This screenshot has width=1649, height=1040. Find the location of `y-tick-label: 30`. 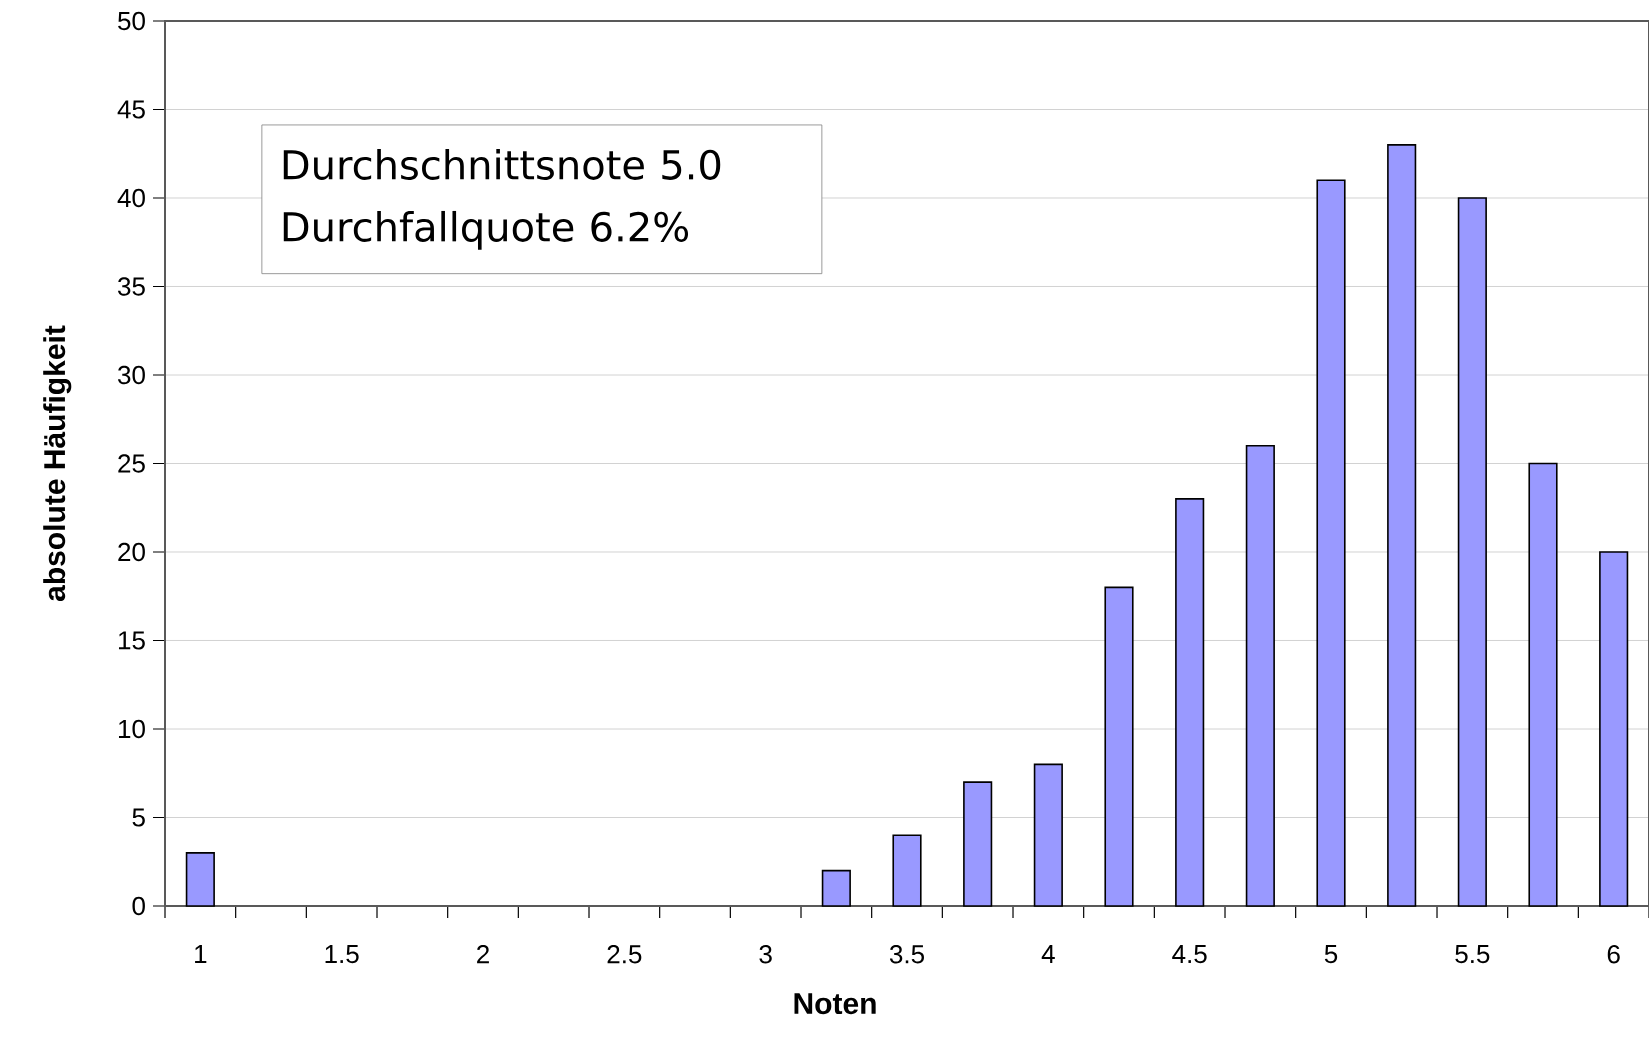

y-tick-label: 30 is located at coordinates (131, 375).